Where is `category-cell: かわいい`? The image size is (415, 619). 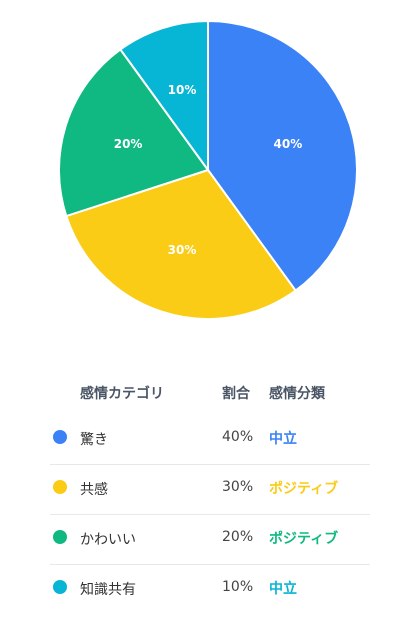 category-cell: かわいい is located at coordinates (108, 540).